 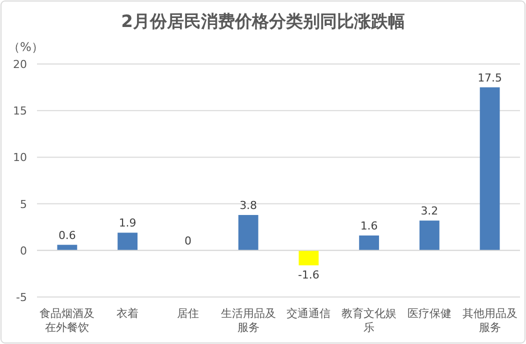 What do you see at coordinates (23, 204) in the screenshot?
I see `y-tick-label: 5` at bounding box center [23, 204].